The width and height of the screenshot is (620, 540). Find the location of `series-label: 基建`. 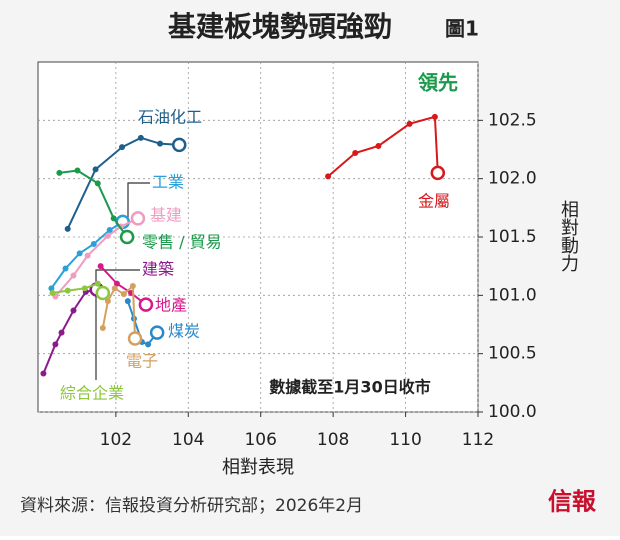

series-label: 基建 is located at coordinates (166, 215).